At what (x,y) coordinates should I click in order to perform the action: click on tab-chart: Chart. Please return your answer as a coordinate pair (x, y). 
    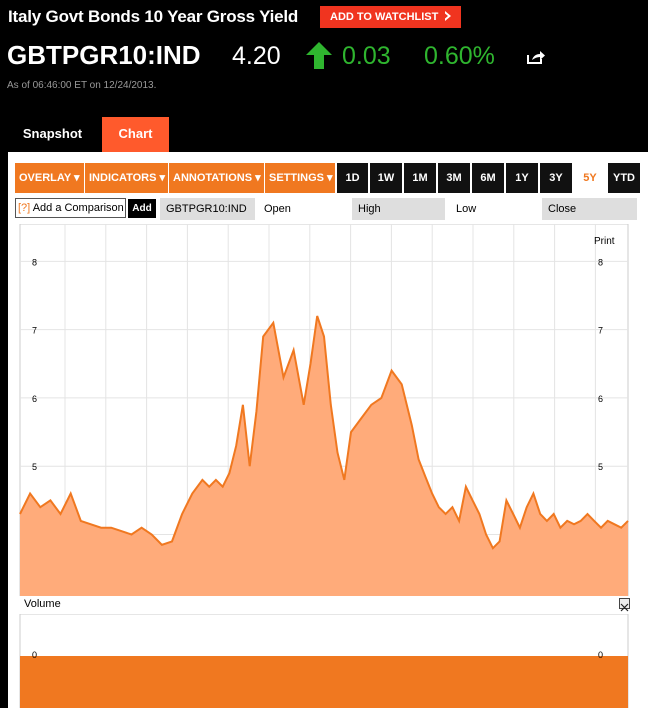
    Looking at the image, I should click on (135, 134).